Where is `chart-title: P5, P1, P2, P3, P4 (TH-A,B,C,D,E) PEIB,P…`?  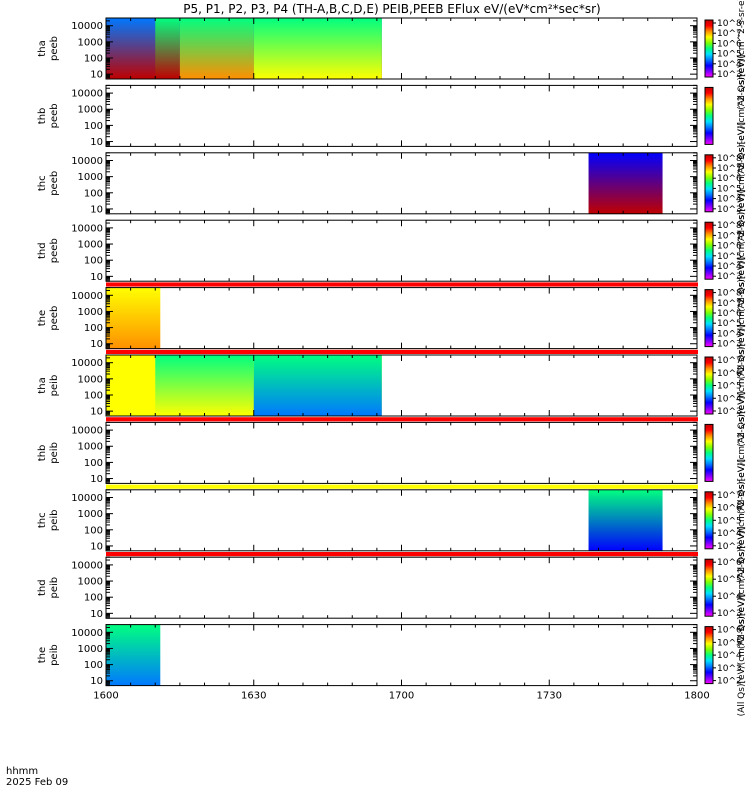 chart-title: P5, P1, P2, P3, P4 (TH-A,B,C,D,E) PEIB,P… is located at coordinates (391, 9).